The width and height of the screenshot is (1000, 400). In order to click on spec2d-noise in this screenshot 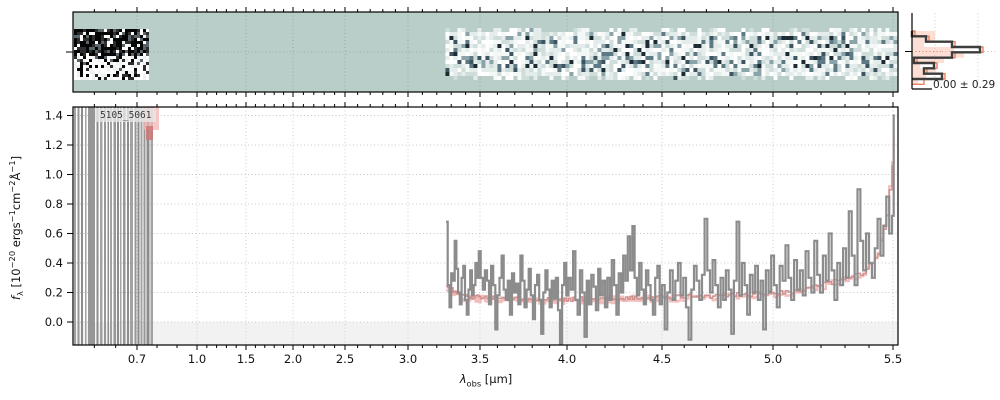, I will do `click(486, 54)`.